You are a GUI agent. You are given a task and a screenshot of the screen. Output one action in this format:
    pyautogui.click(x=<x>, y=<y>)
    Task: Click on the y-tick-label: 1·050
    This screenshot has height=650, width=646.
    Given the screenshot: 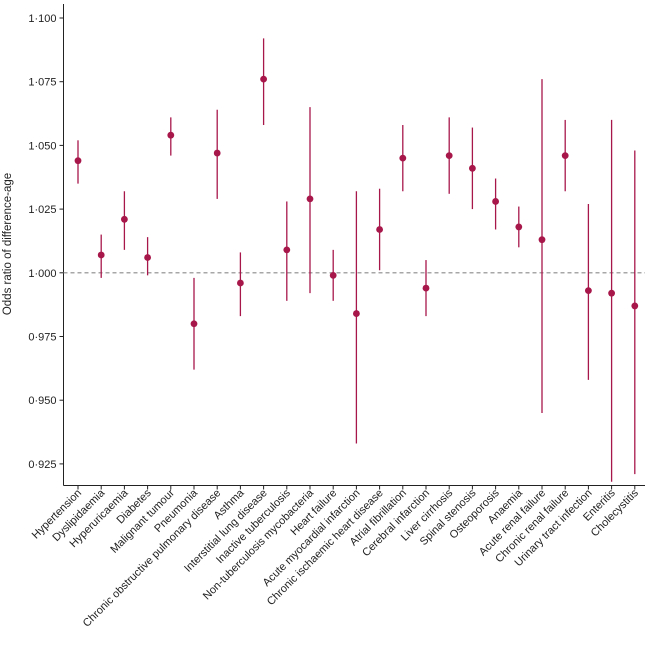 What is the action you would take?
    pyautogui.click(x=42, y=146)
    